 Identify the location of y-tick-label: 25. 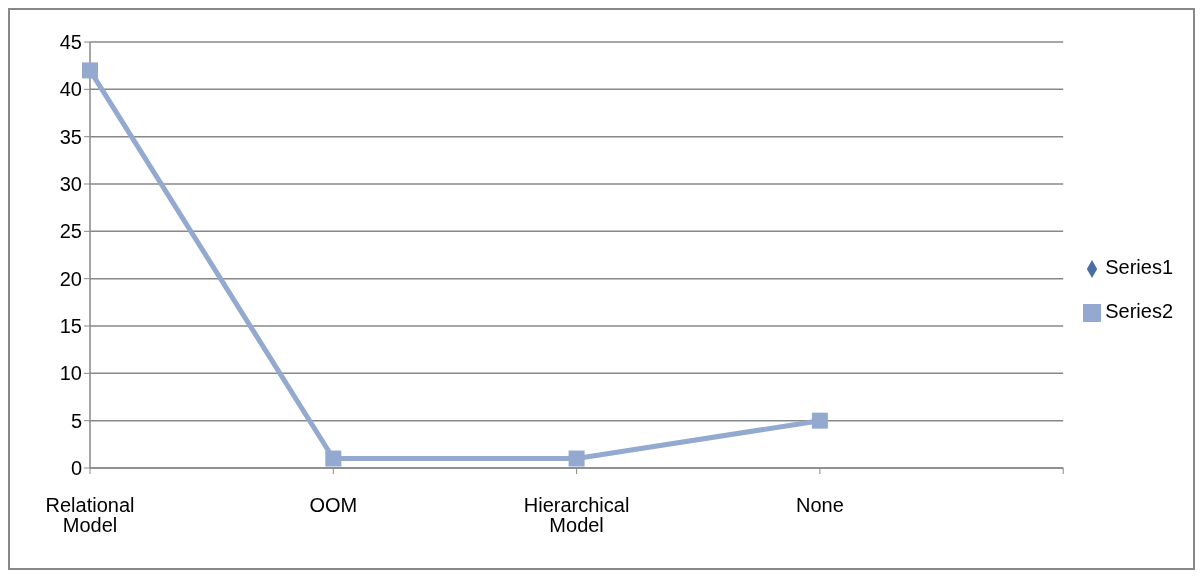
(70, 231).